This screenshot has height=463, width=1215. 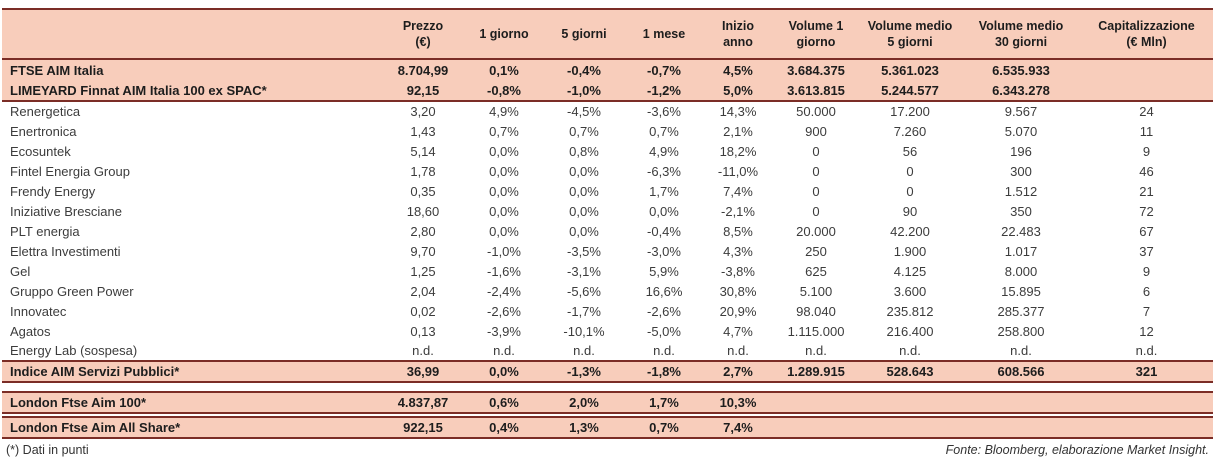 I want to click on value-cell: 5.244.577, so click(x=910, y=91).